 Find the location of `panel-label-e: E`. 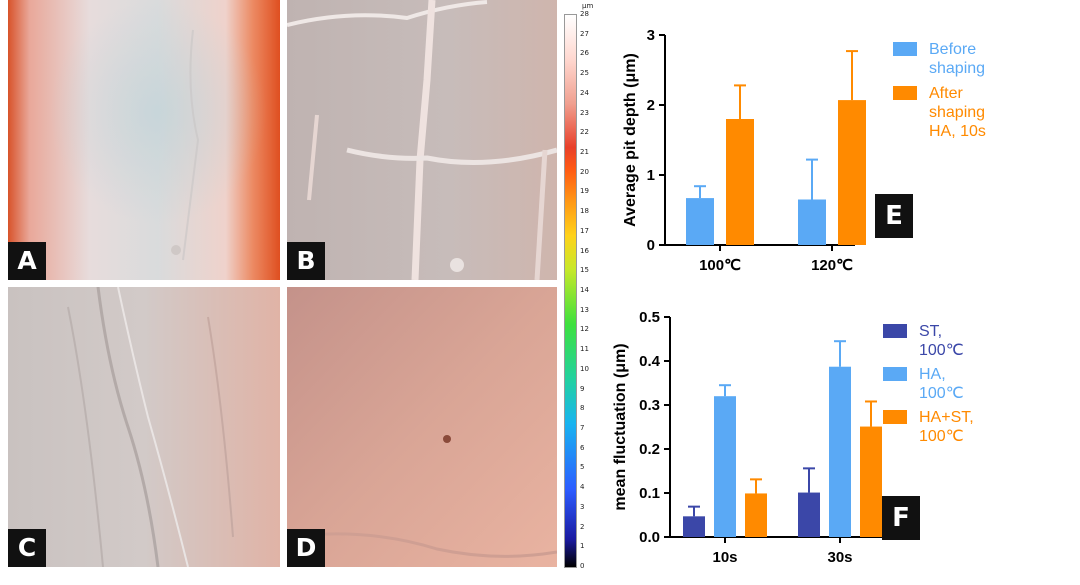

panel-label-e: E is located at coordinates (894, 216).